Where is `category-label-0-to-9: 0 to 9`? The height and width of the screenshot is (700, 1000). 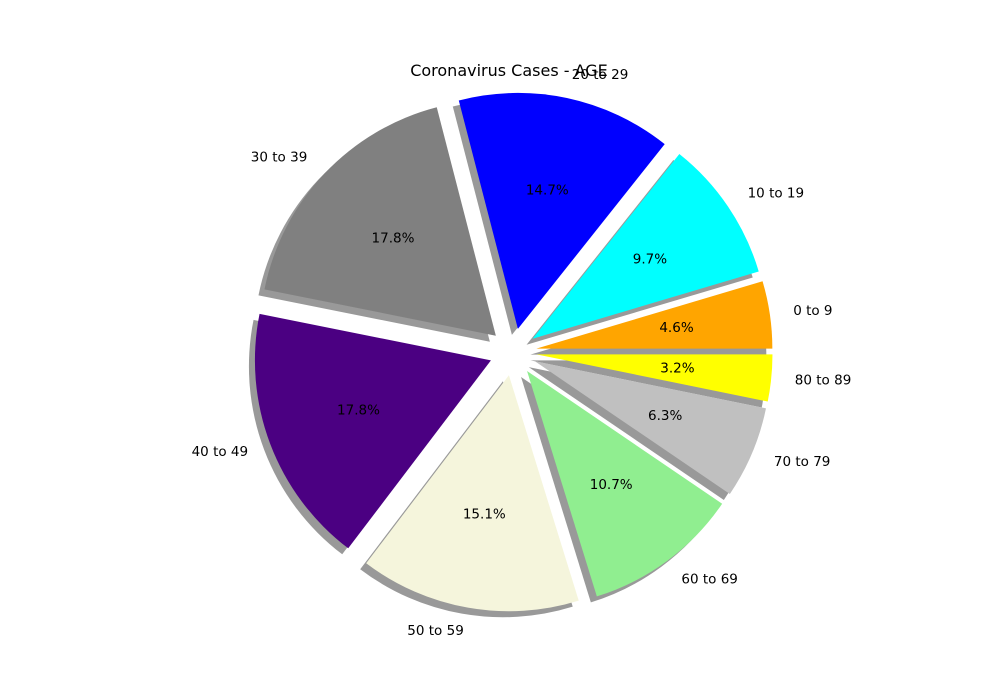
category-label-0-to-9: 0 to 9 is located at coordinates (812, 311).